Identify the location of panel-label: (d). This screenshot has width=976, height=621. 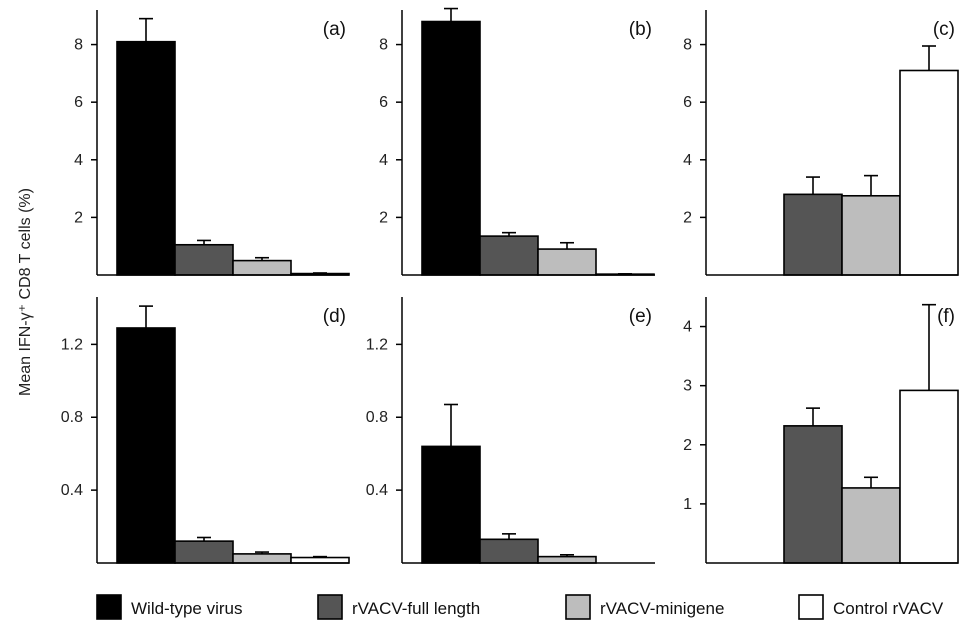
(334, 316).